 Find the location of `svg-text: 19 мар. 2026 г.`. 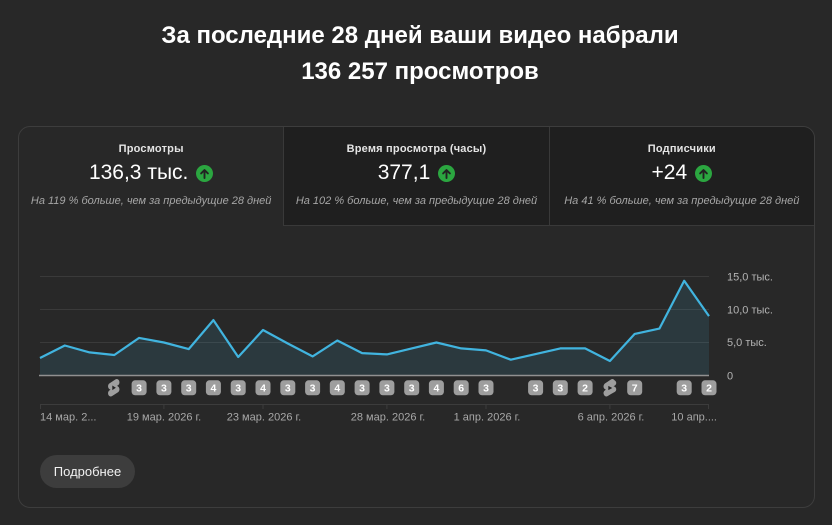

svg-text: 19 мар. 2026 г. is located at coordinates (164, 418).